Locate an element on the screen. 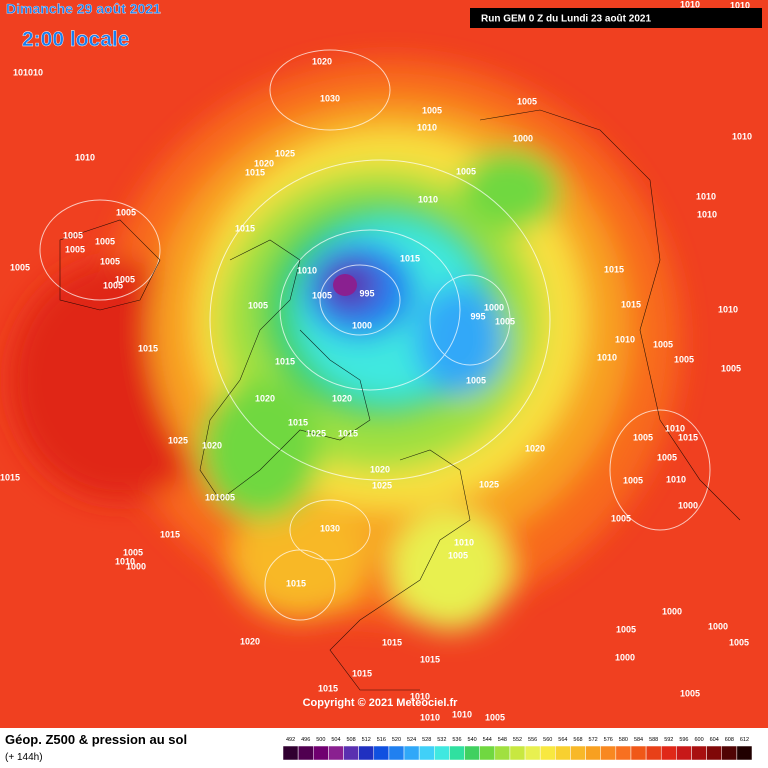  scale-label: 536 is located at coordinates (456, 740).